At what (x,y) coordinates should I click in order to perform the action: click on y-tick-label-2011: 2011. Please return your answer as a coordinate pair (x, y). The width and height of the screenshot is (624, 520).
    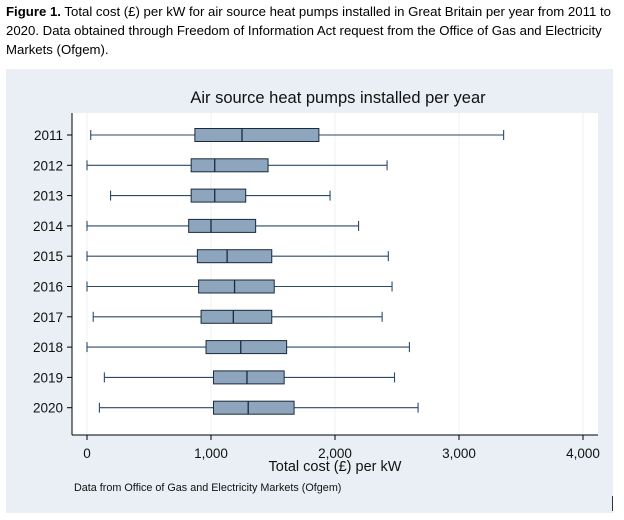
    Looking at the image, I should click on (48, 135).